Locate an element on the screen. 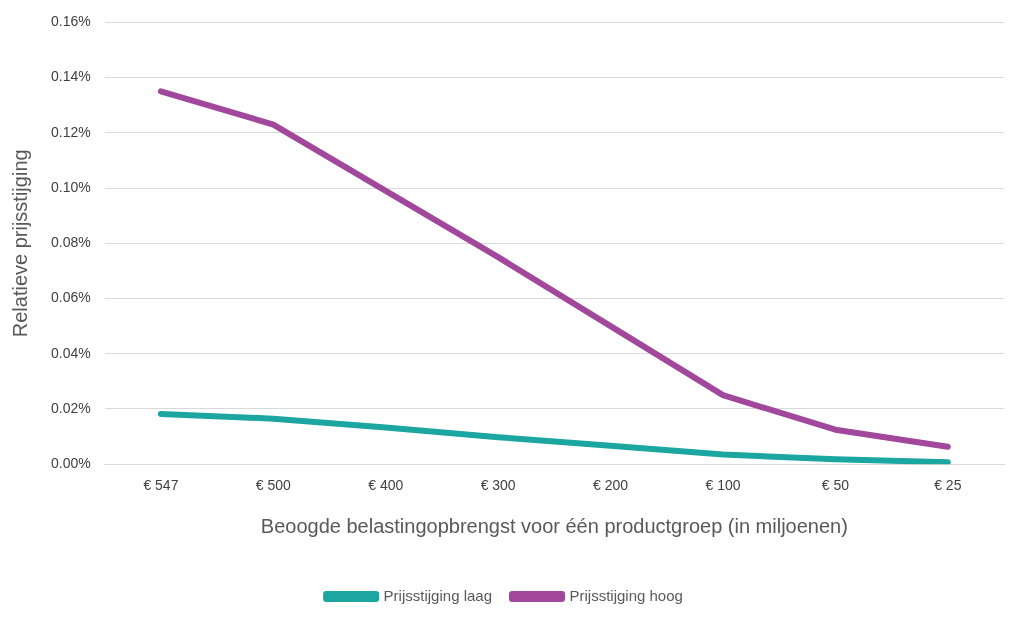 The width and height of the screenshot is (1014, 619). y-axis-title: Relatieve prijsstijging is located at coordinates (19, 243).